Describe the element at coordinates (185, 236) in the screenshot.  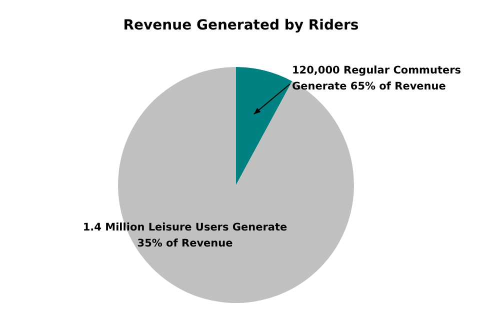
I see `slice-label: 1.4 Million Leisure Users Generate 35% of Revenue` at that location.